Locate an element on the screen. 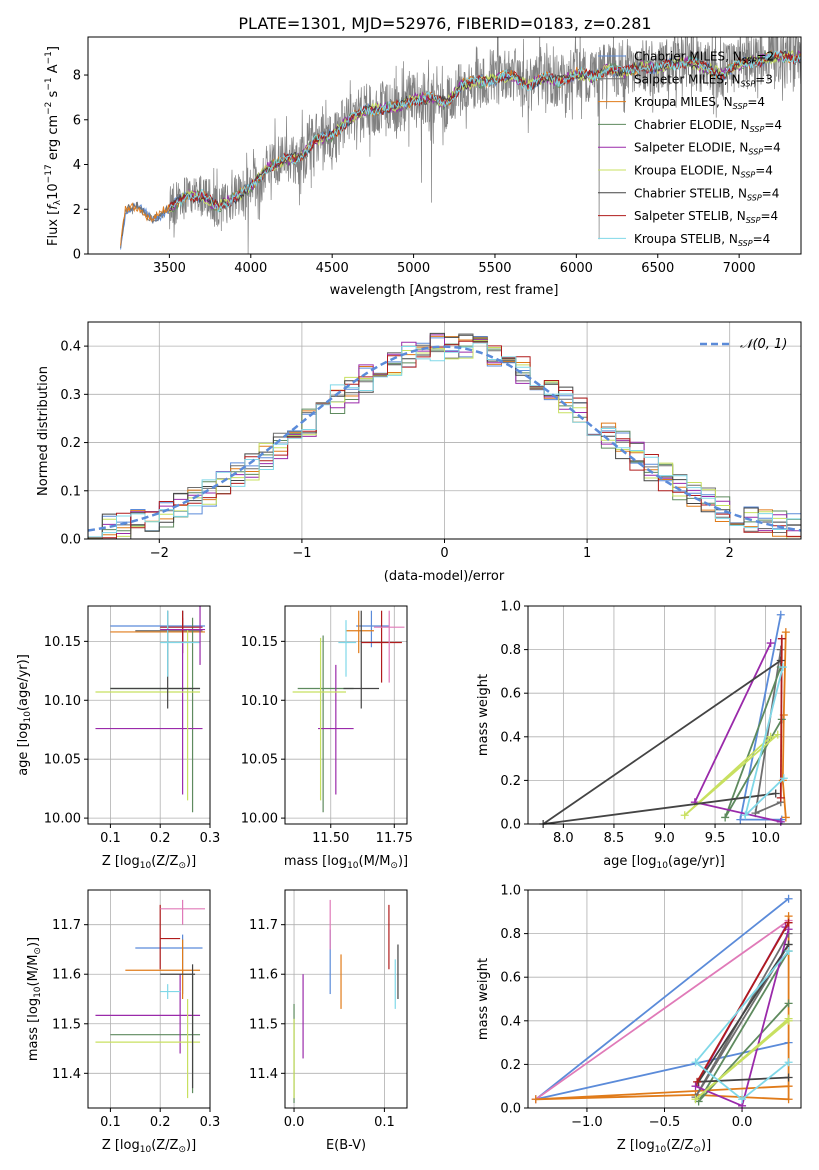  age-vs-Z-x-tick-label: 0.3 is located at coordinates (210, 838).